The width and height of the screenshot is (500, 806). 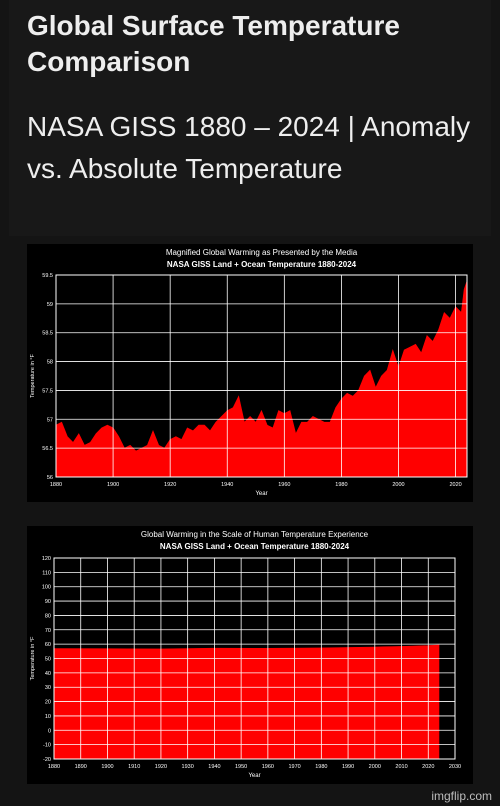 What do you see at coordinates (48, 602) in the screenshot?
I see `y-tick-label: 90` at bounding box center [48, 602].